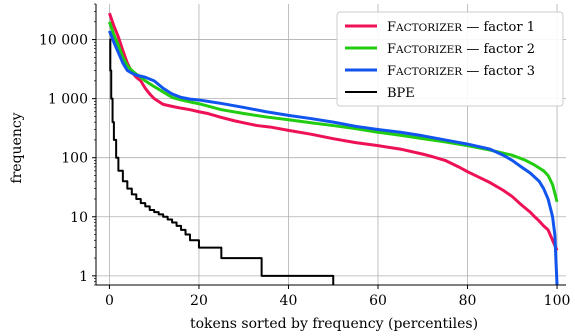 The width and height of the screenshot is (575, 336). What do you see at coordinates (401, 93) in the screenshot?
I see `legend-label-4: BPE` at bounding box center [401, 93].